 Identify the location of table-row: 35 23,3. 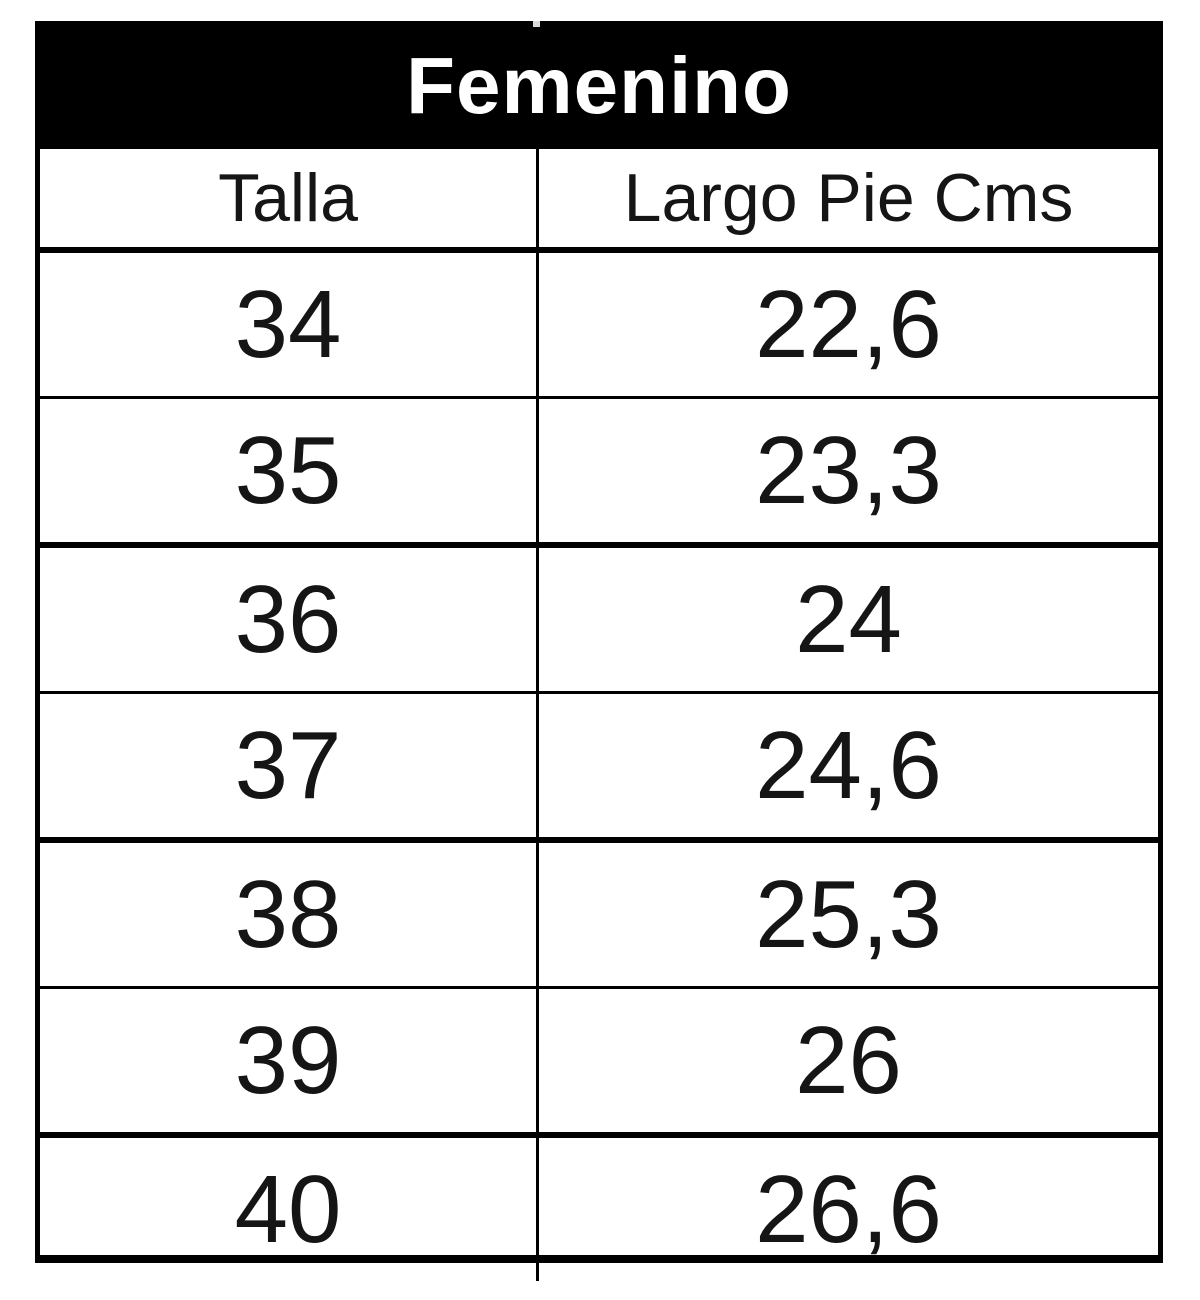
(599, 470).